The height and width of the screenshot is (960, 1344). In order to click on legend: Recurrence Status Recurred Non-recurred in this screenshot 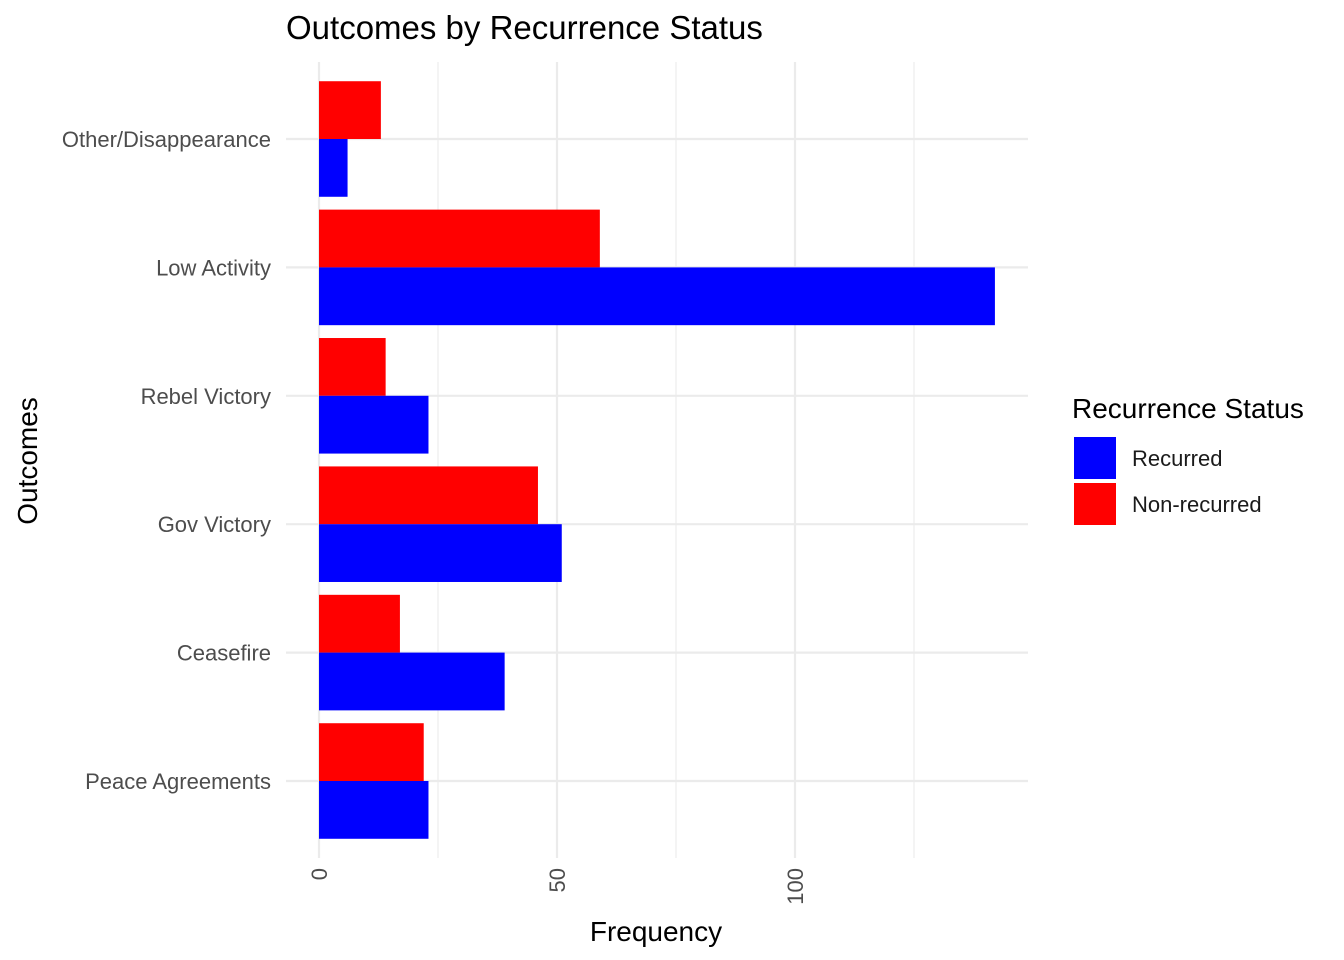, I will do `click(1188, 459)`.